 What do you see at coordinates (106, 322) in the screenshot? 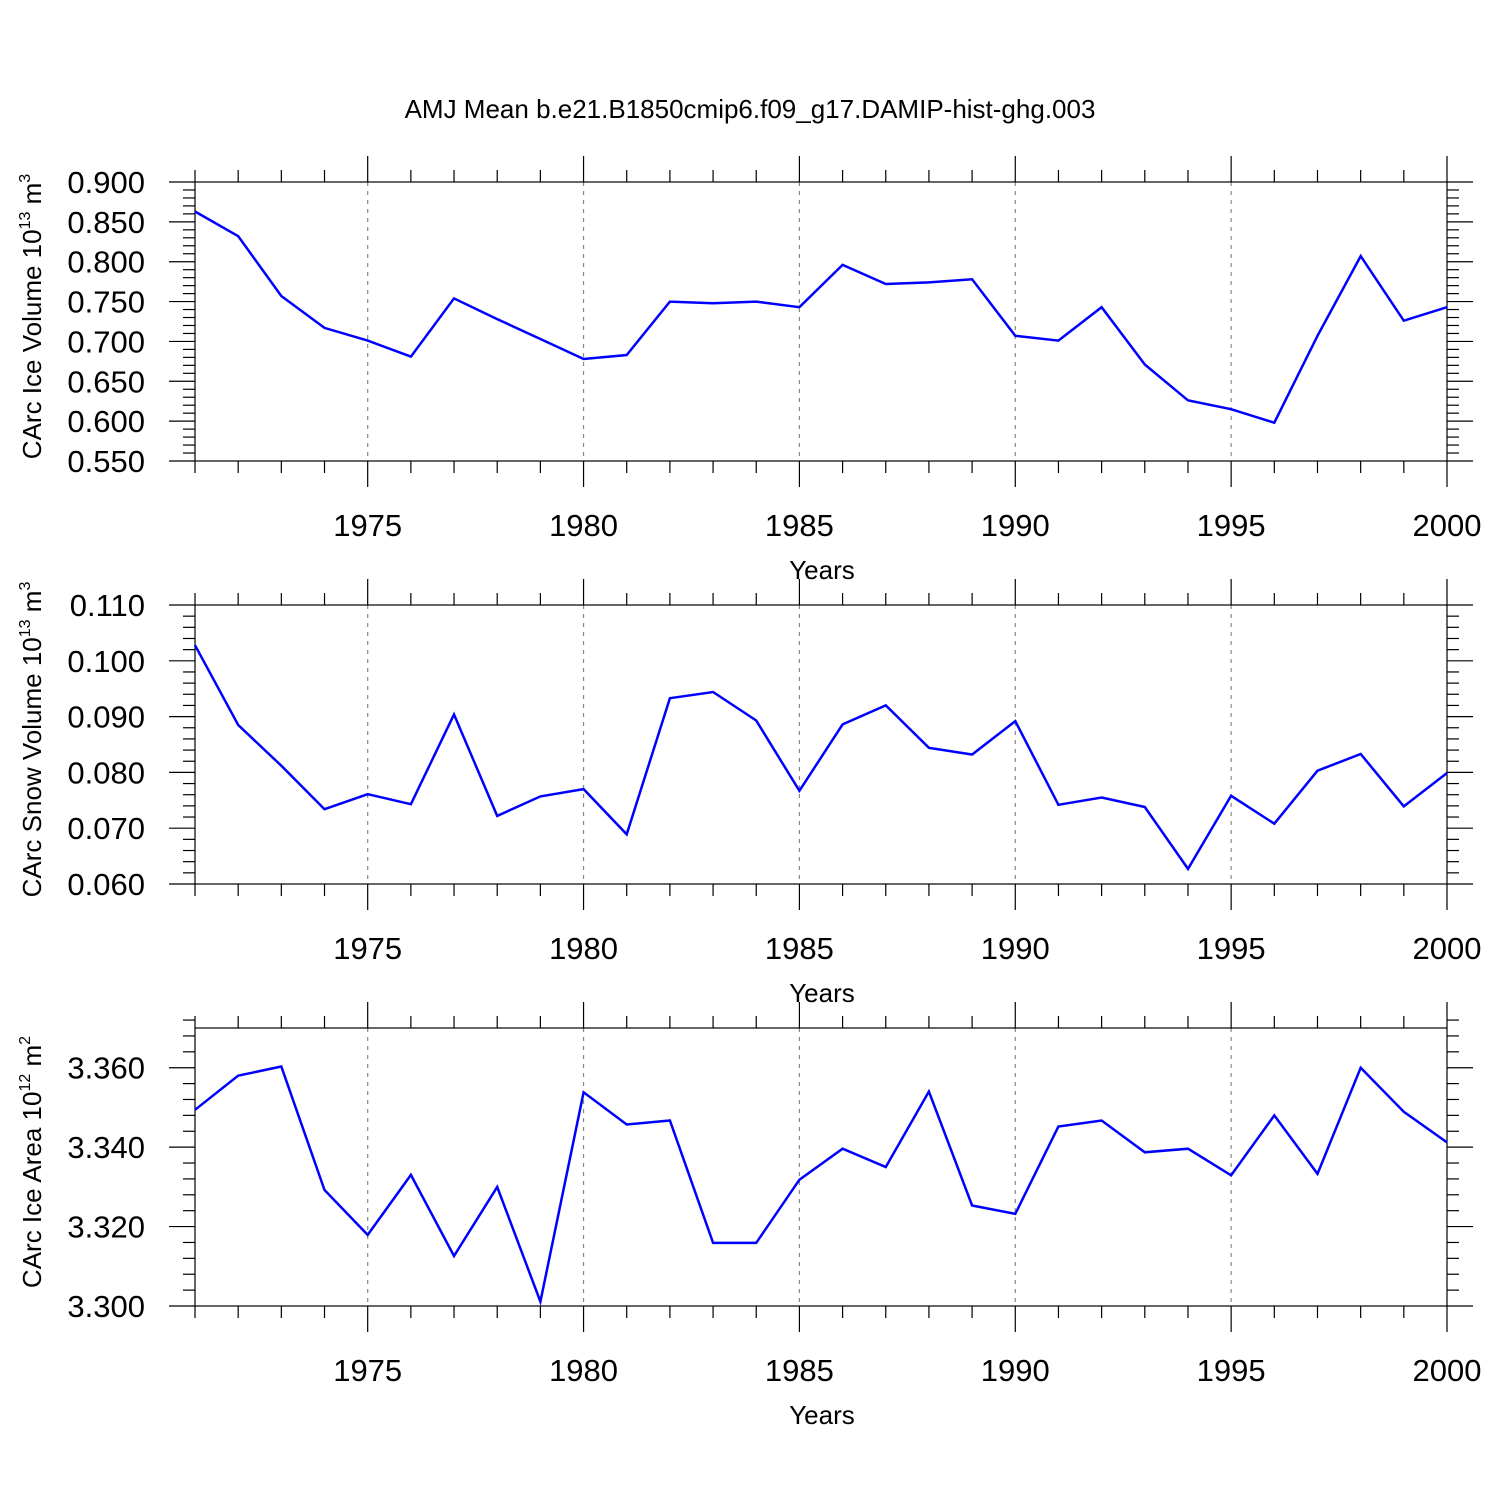
I see `y-tick-labels: 0.550 0.600 0.650 0.700 0.750 0.800 0.850 0.900` at bounding box center [106, 322].